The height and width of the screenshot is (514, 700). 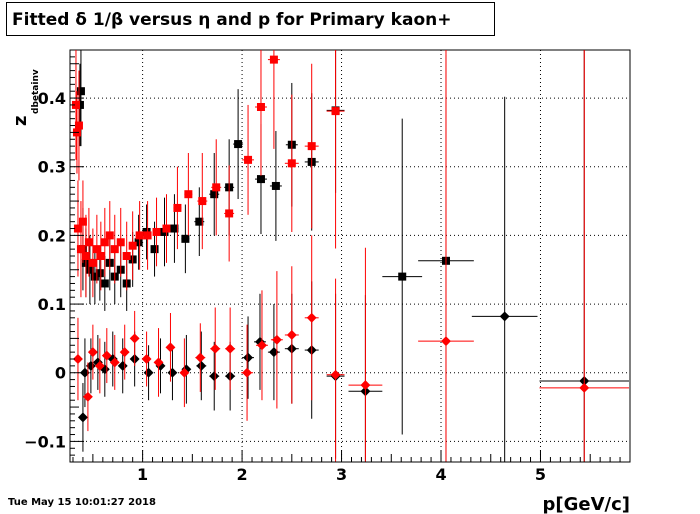 What do you see at coordinates (52, 98) in the screenshot?
I see `y-tick-label: 0.4` at bounding box center [52, 98].